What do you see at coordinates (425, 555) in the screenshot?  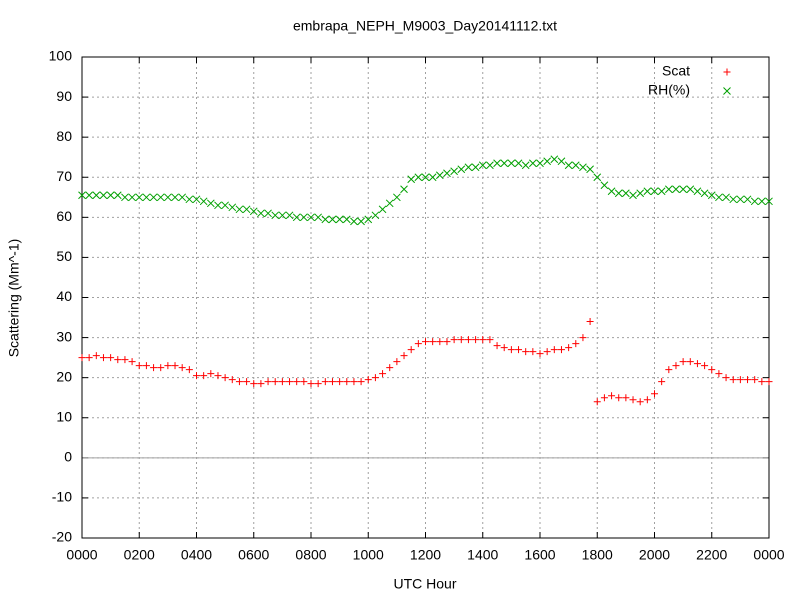 I see `x-tick-label: 1200` at bounding box center [425, 555].